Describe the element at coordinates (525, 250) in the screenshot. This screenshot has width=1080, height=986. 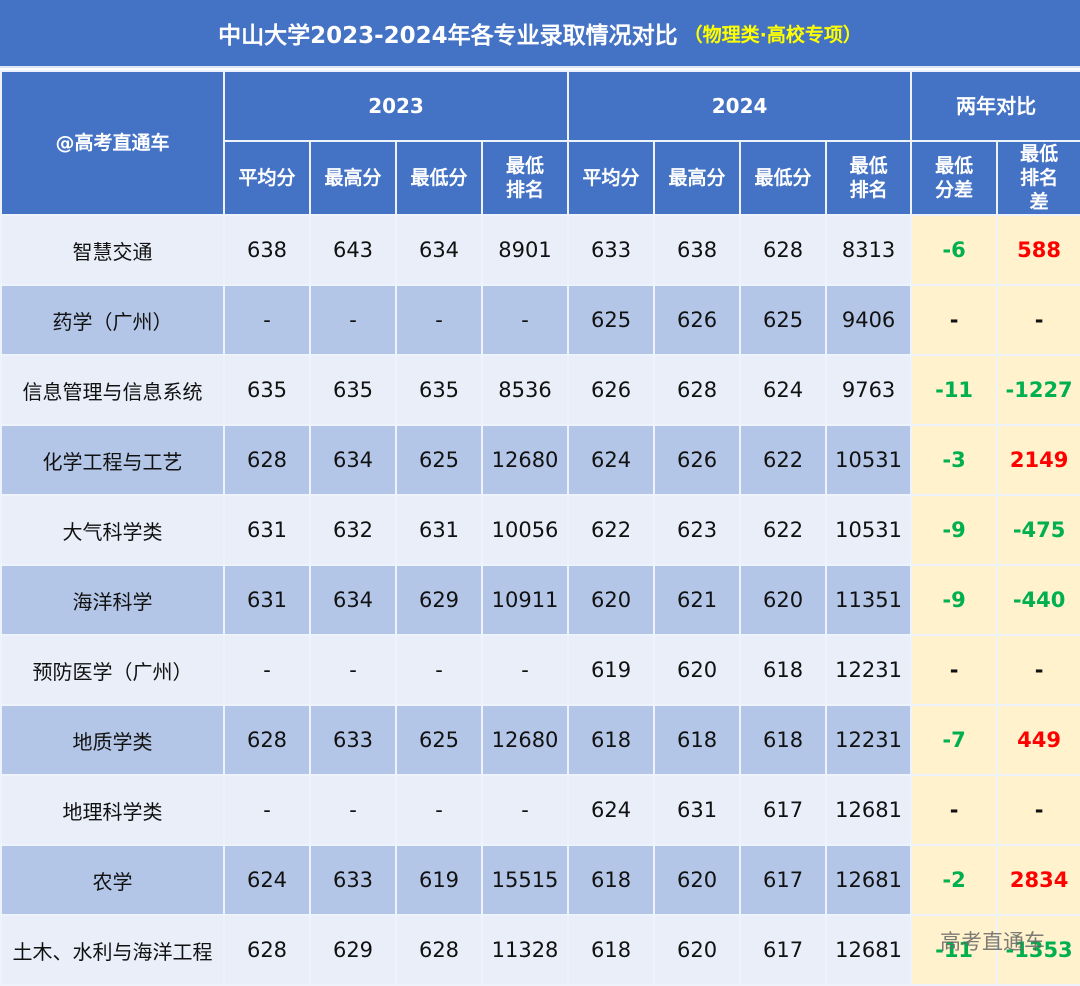
I see `y2023-cell: 8901` at that location.